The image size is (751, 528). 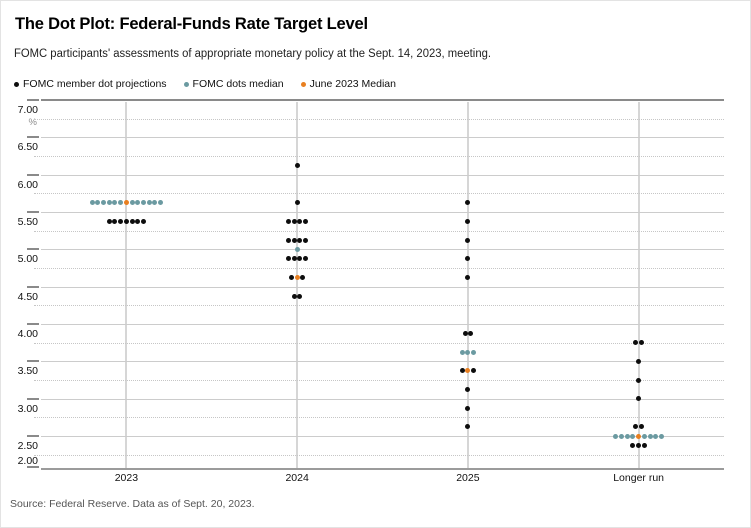 What do you see at coordinates (27, 222) in the screenshot?
I see `y-axis-label: 5.50` at bounding box center [27, 222].